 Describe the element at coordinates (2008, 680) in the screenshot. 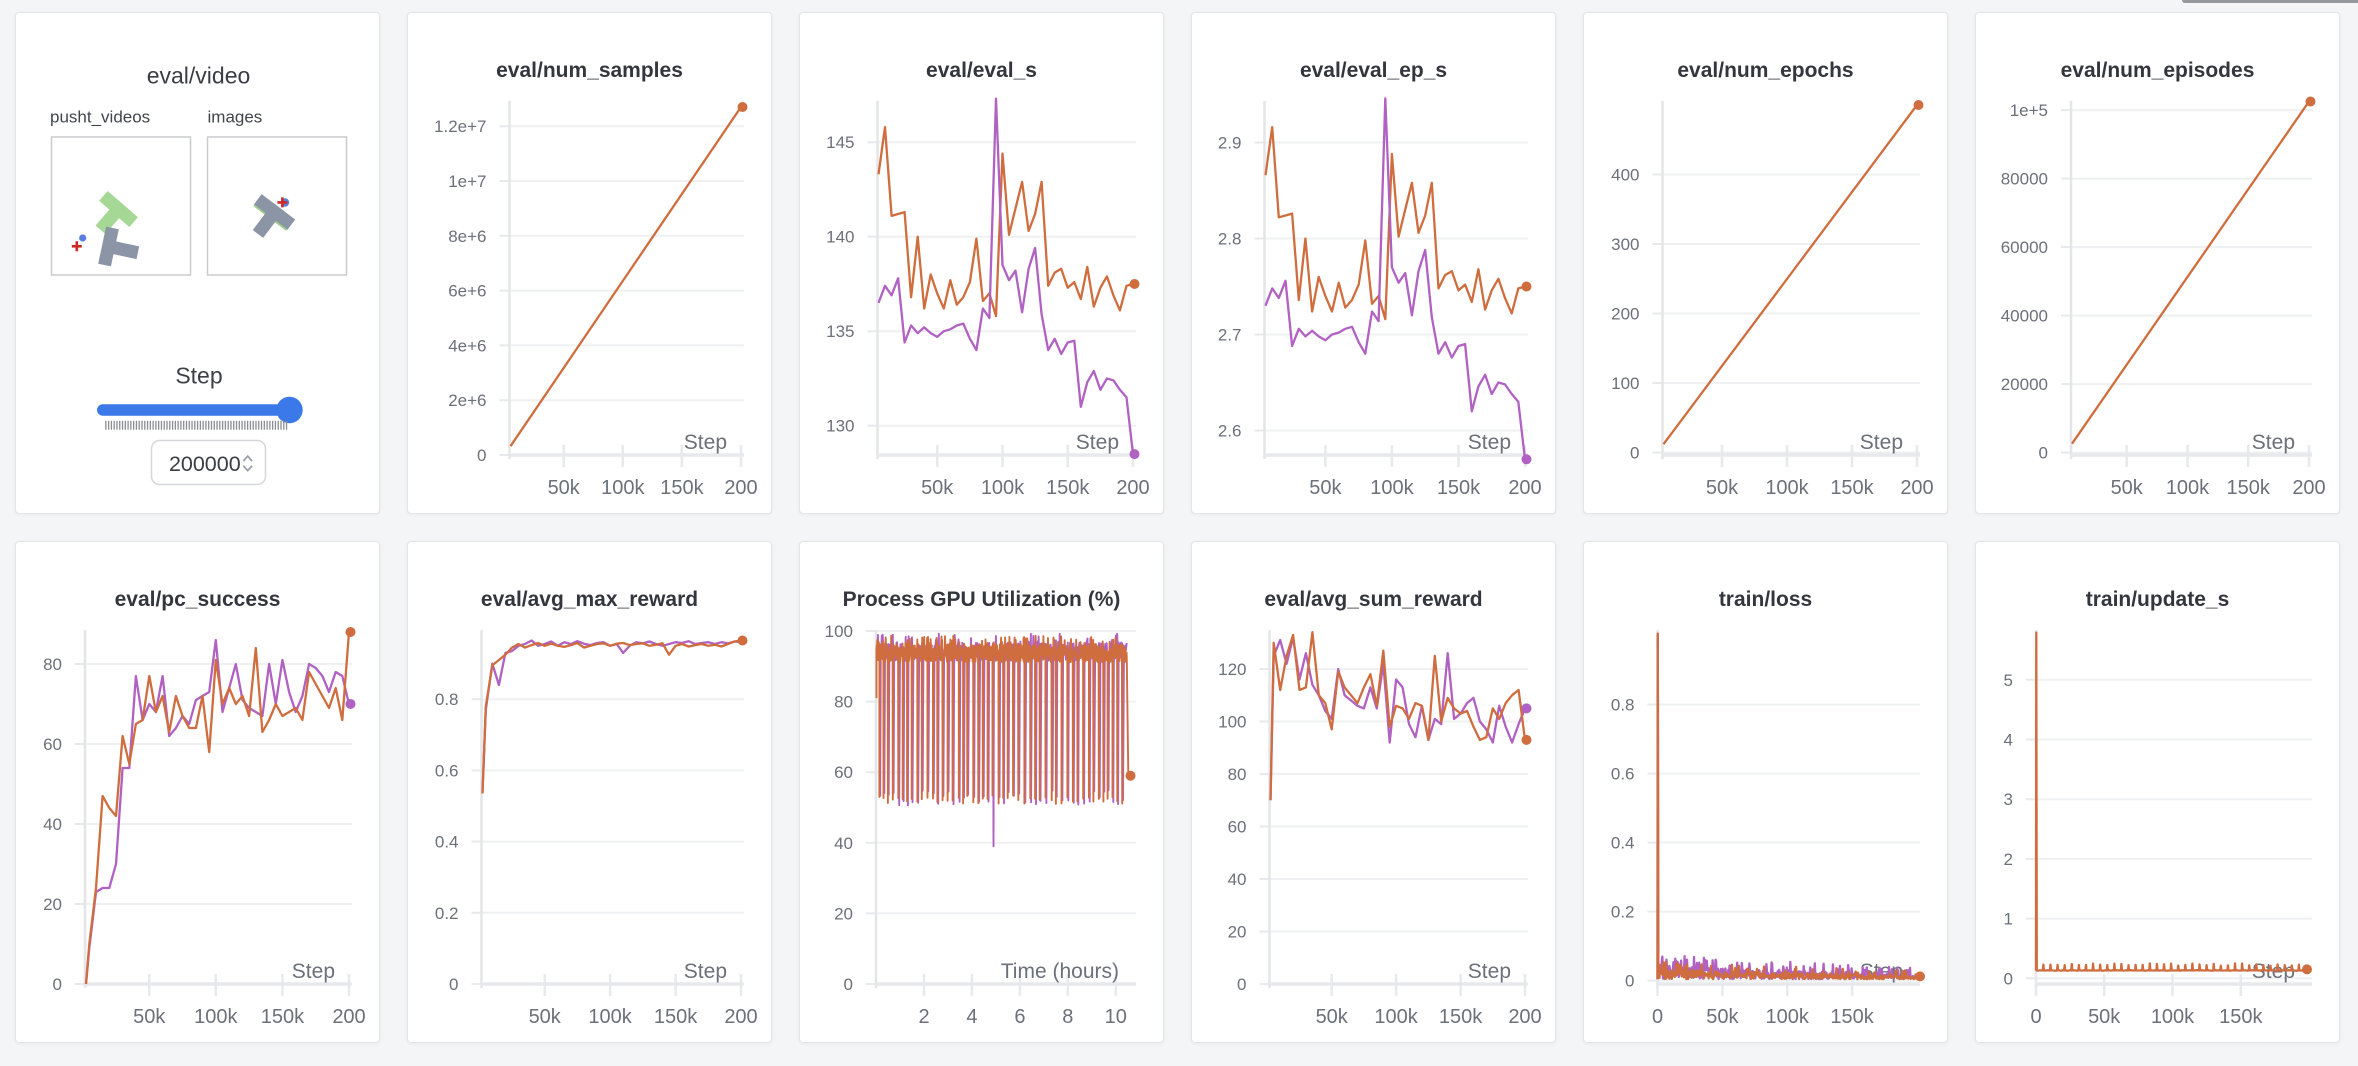

I see `svg-text: 5` at that location.